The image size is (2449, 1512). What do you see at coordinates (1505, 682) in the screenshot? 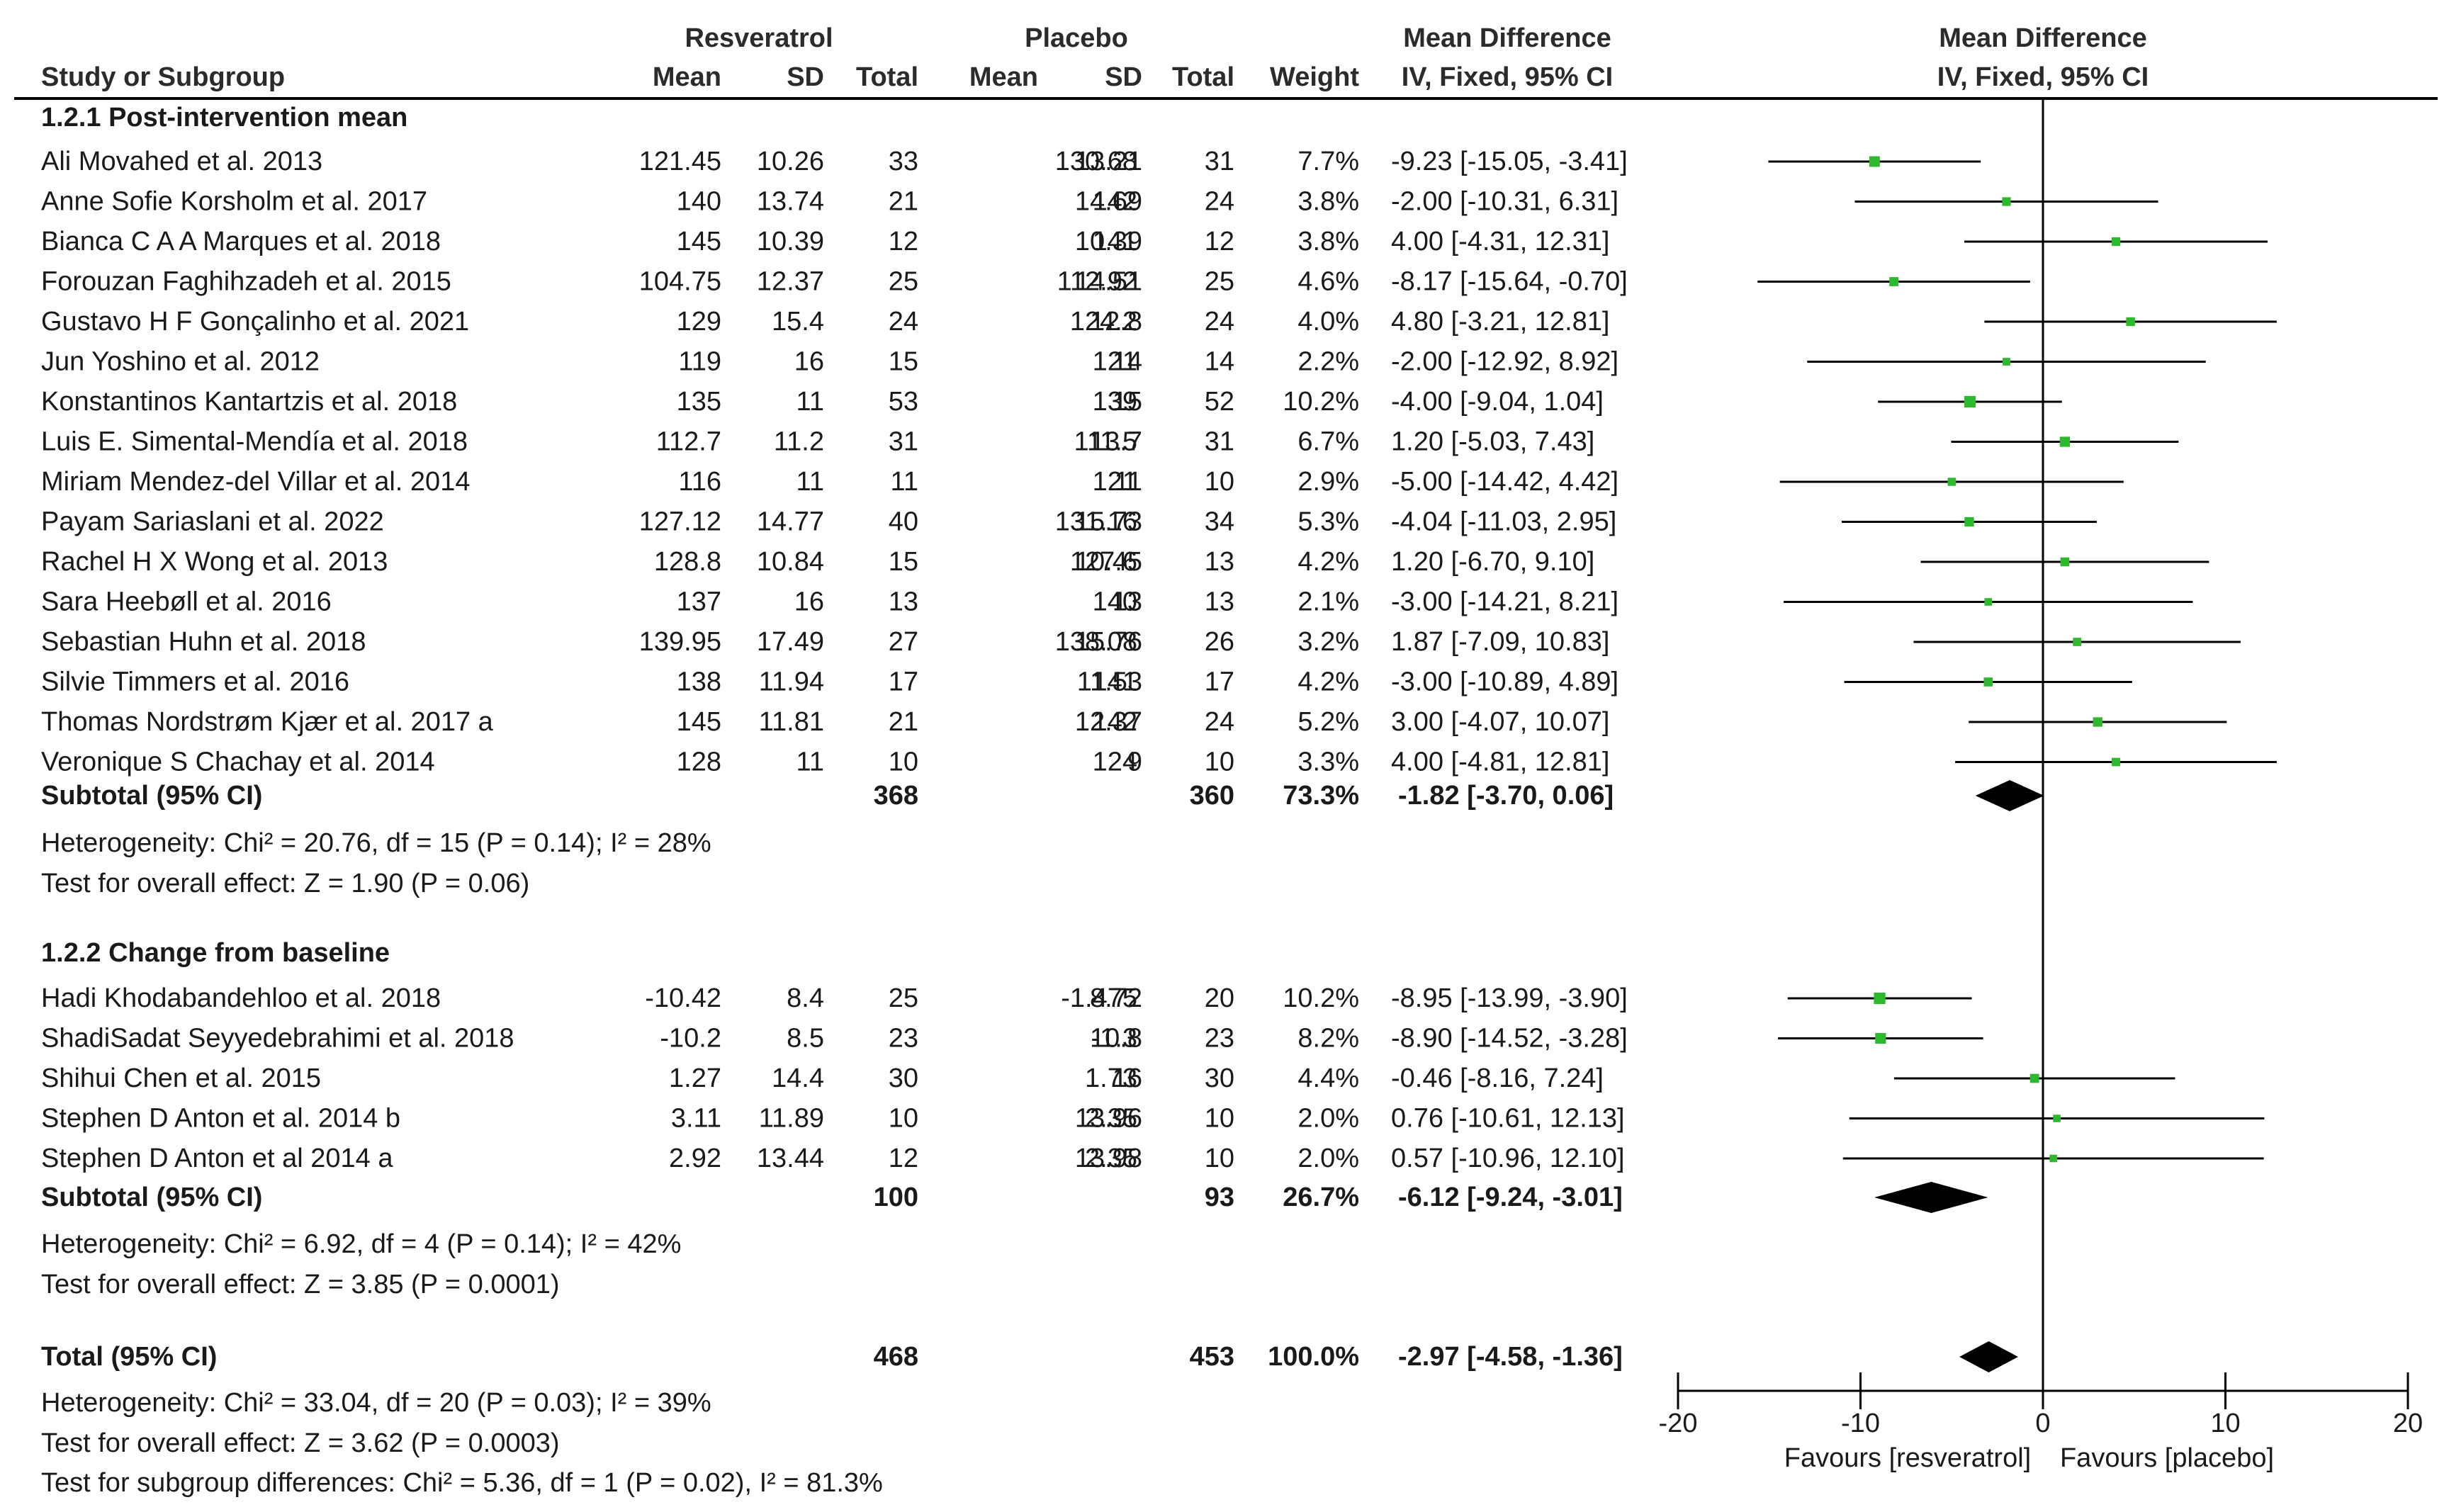
I see `study-ci: -3.00 [-10.89, 4.89]` at bounding box center [1505, 682].